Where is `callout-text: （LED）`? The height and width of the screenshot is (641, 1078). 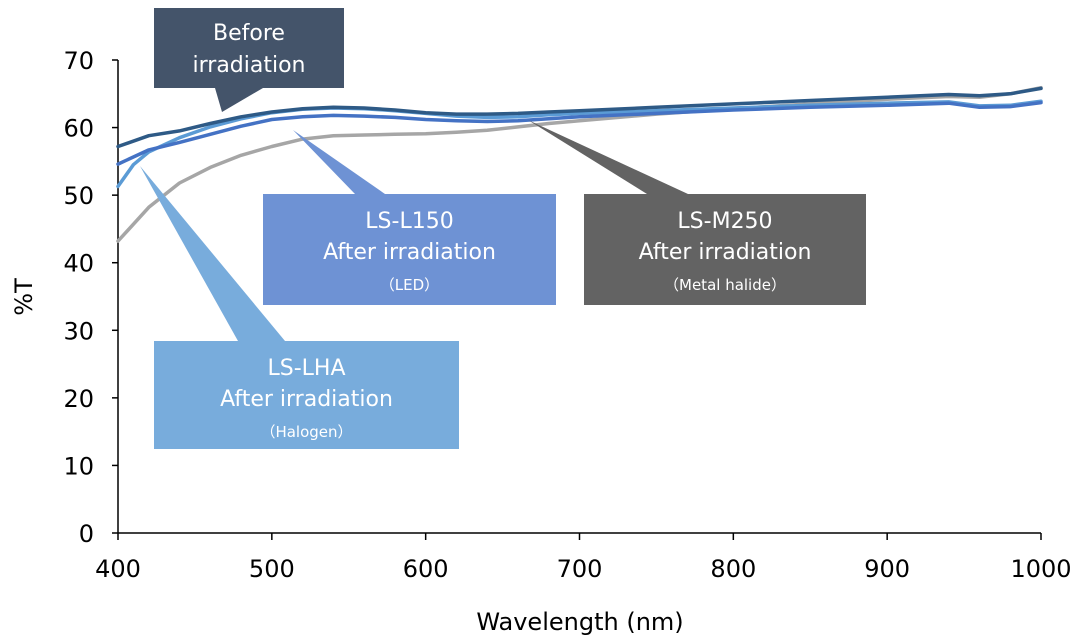
callout-text: （LED） is located at coordinates (409, 285).